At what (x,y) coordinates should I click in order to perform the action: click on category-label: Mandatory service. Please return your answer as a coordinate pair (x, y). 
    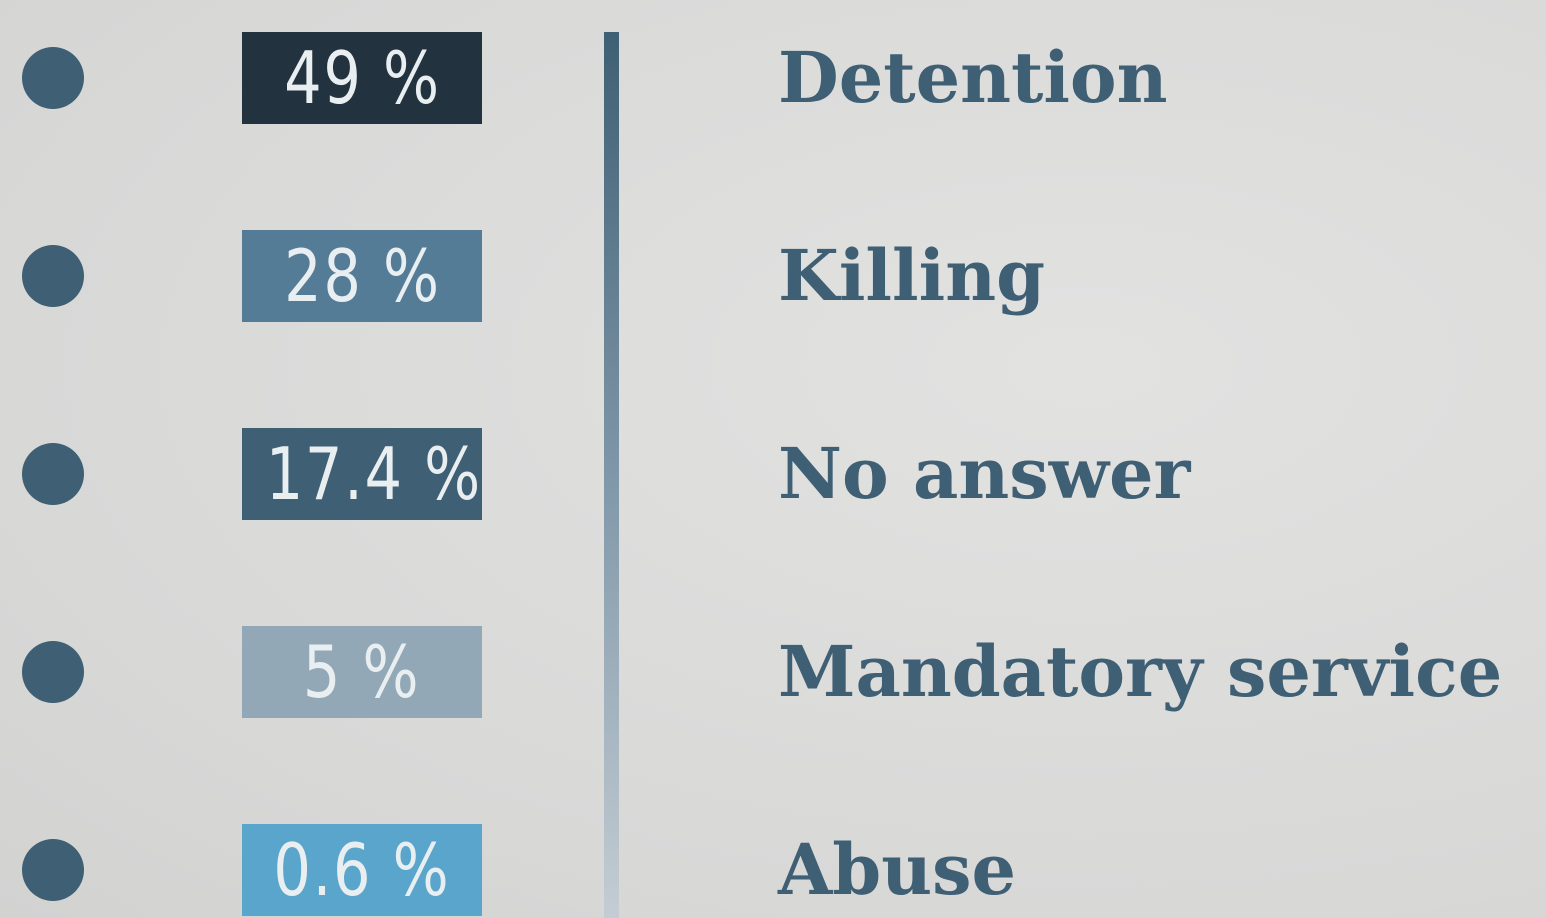
    Looking at the image, I should click on (1140, 671).